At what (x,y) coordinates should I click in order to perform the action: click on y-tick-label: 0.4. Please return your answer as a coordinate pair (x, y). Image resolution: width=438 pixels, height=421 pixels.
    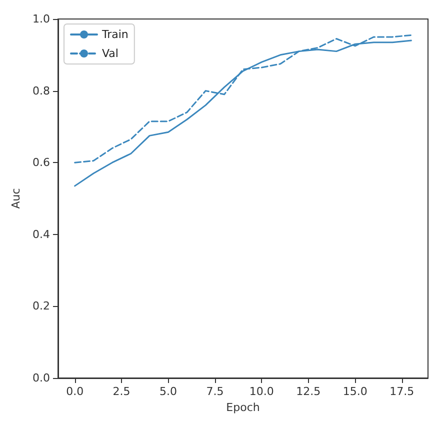
    Looking at the image, I should click on (41, 234).